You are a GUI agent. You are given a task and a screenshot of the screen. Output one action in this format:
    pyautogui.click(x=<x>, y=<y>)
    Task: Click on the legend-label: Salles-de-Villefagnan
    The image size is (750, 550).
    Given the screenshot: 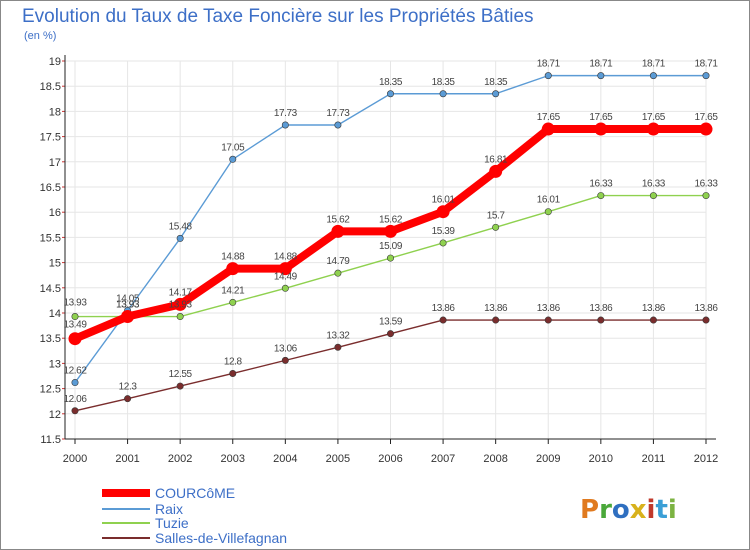 What is the action you would take?
    pyautogui.click(x=221, y=538)
    